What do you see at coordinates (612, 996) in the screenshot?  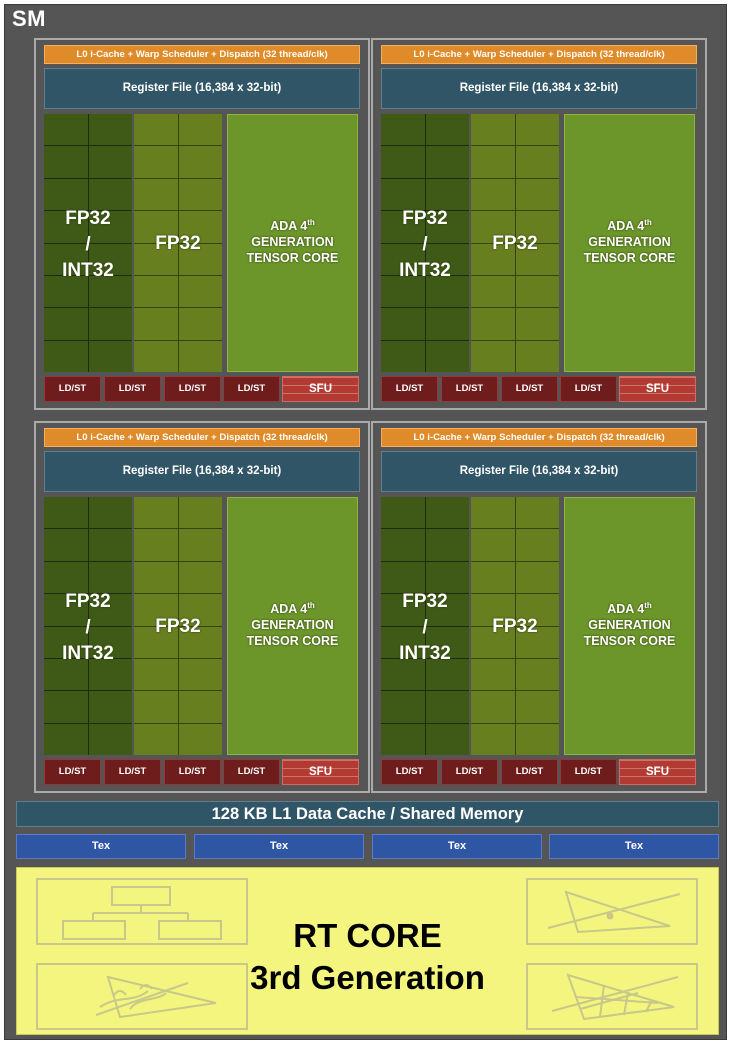 I see `displaced-micromesh-icon` at bounding box center [612, 996].